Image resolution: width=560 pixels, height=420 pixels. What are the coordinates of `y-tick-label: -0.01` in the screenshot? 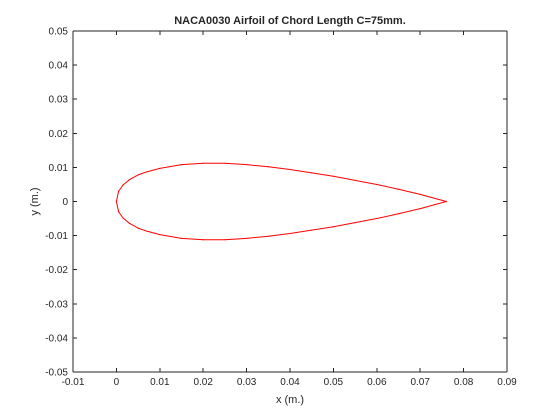 It's located at (56, 236).